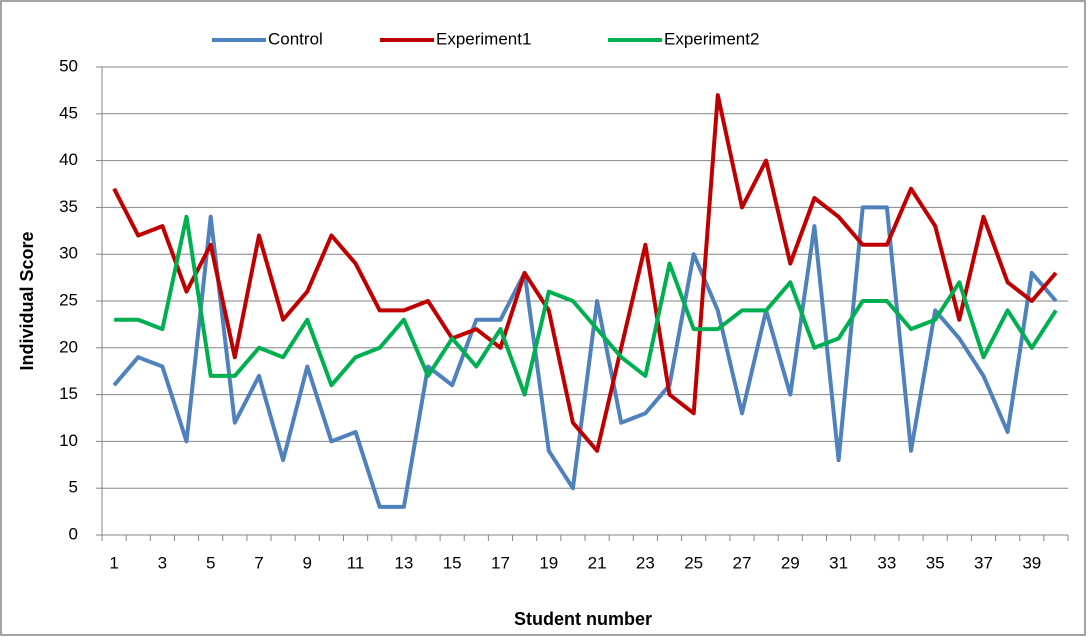  I want to click on x-tick-label: 15, so click(452, 562).